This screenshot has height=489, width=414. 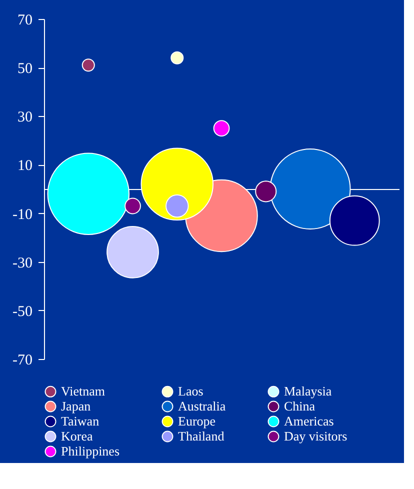 I want to click on legend-label: Thailand, so click(x=201, y=436).